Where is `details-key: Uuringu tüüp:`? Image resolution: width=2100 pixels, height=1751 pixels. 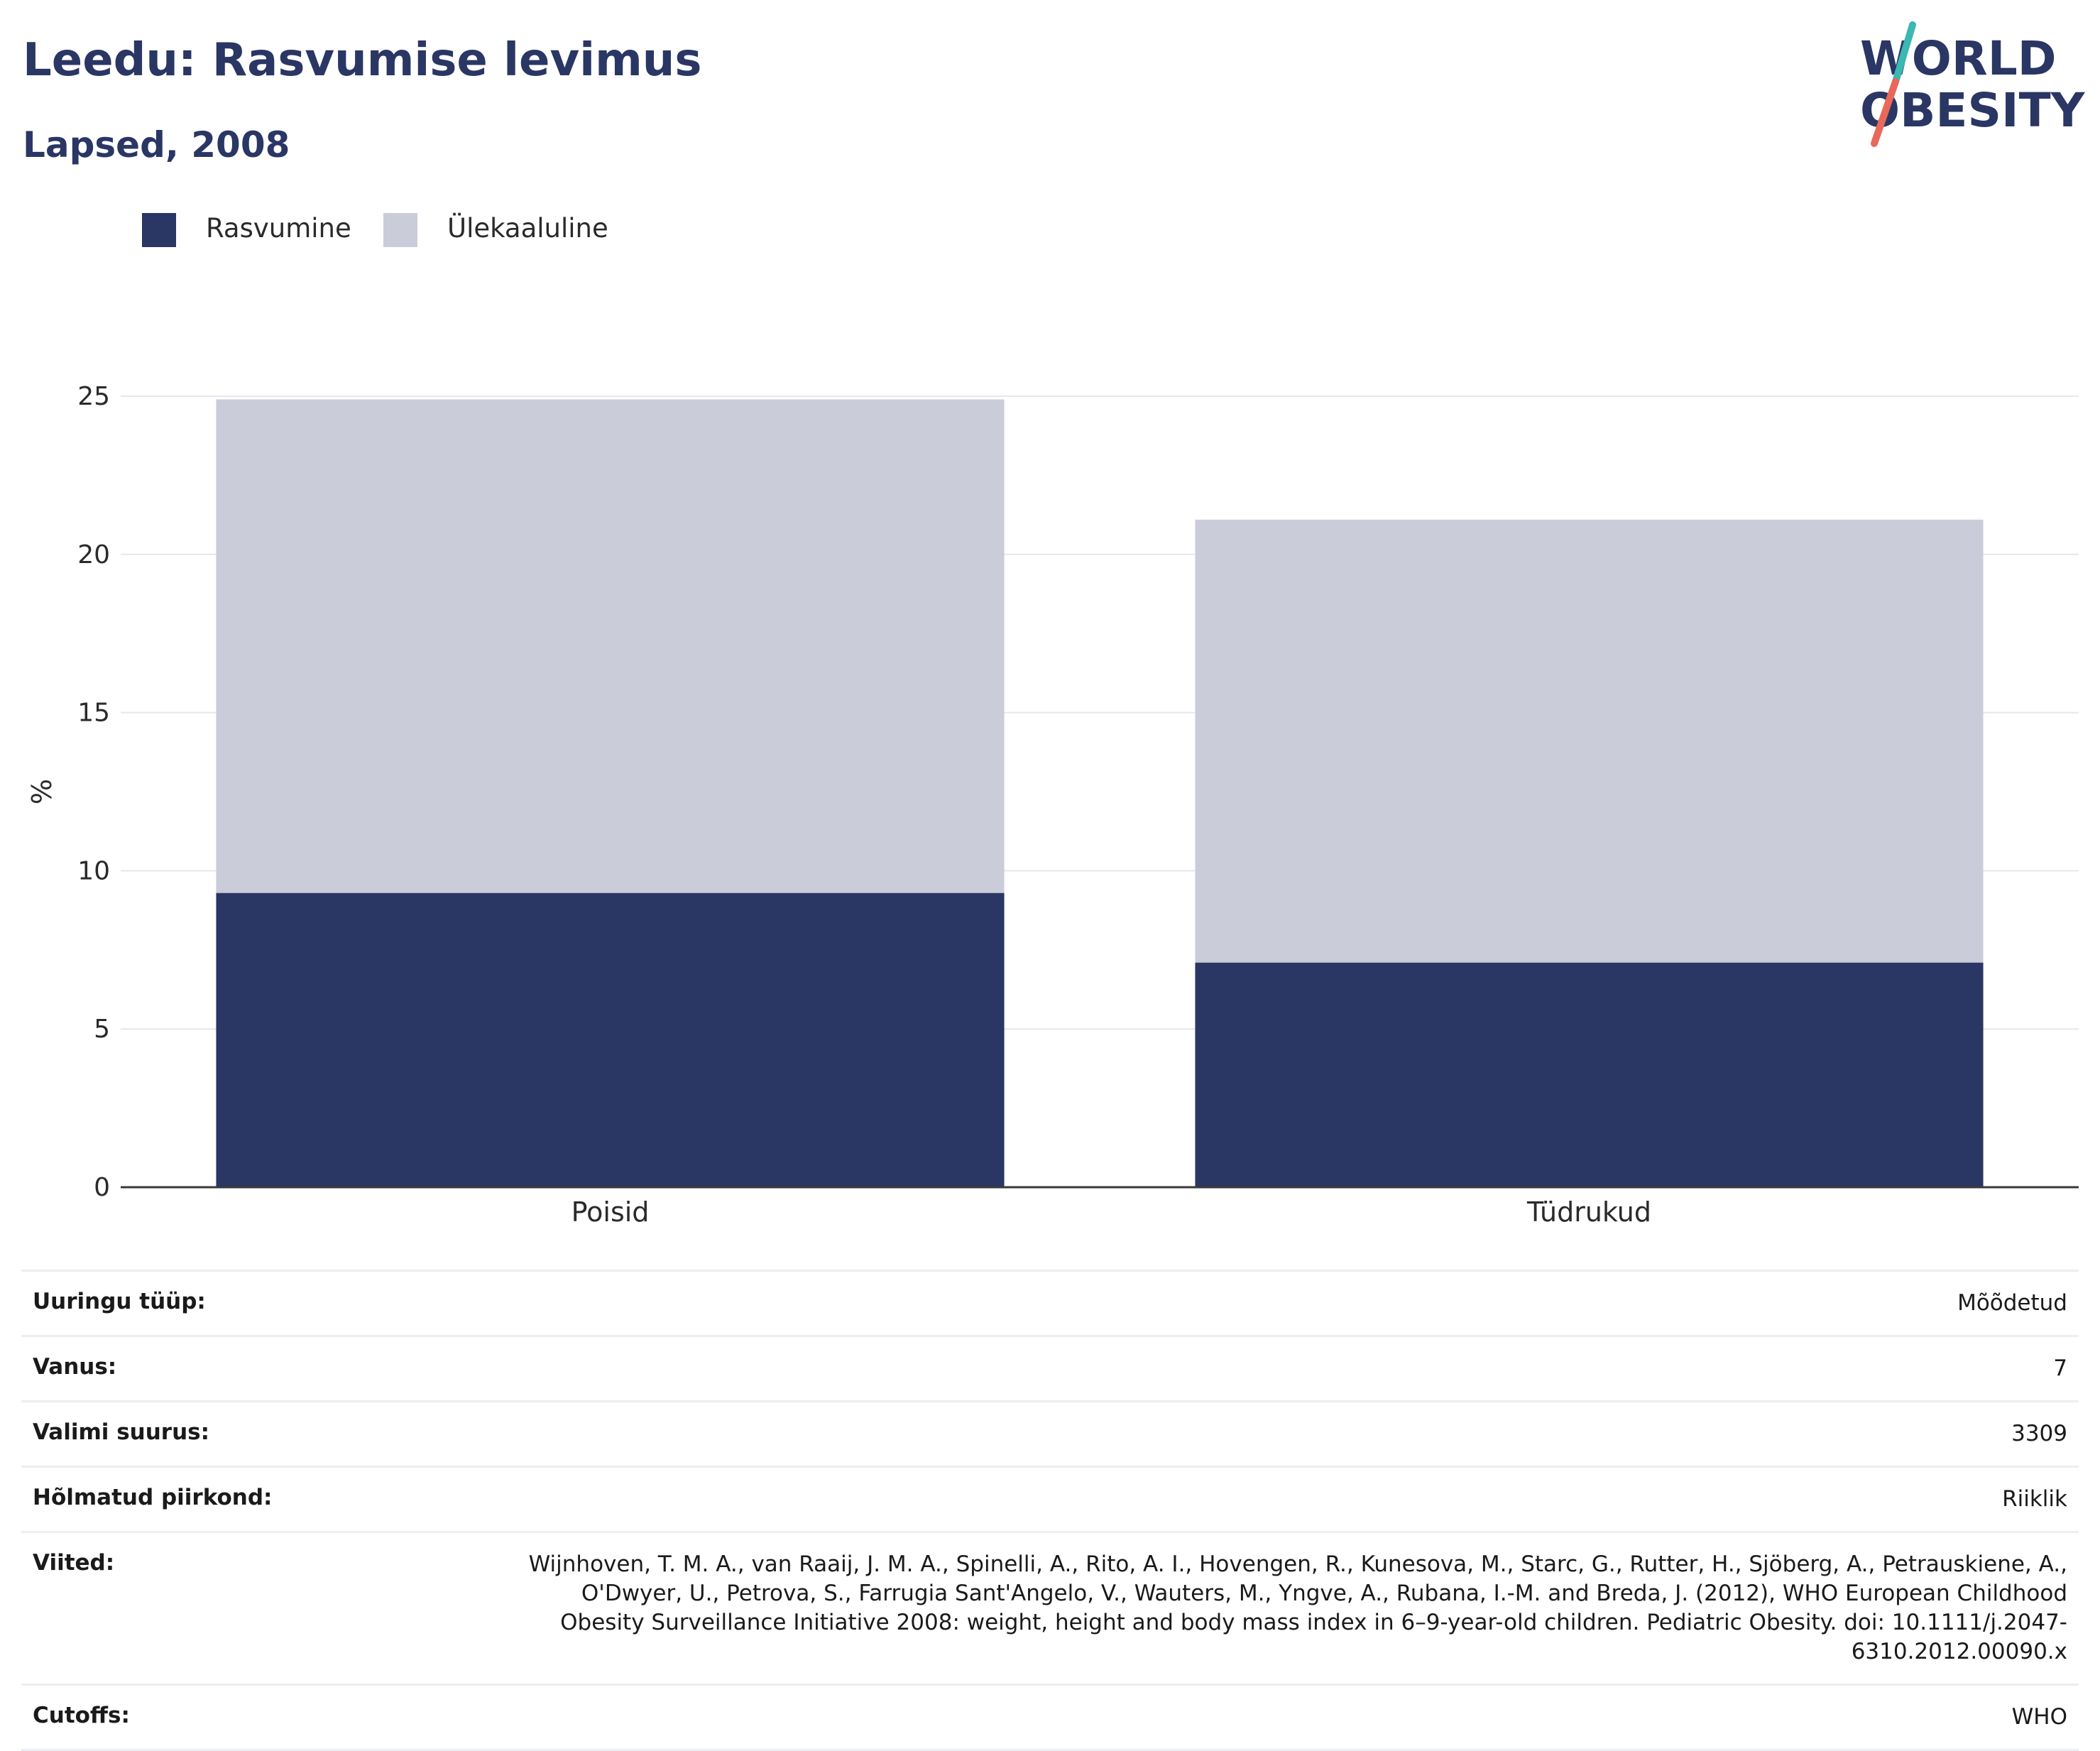 details-key: Uuringu tüüp: is located at coordinates (119, 1301).